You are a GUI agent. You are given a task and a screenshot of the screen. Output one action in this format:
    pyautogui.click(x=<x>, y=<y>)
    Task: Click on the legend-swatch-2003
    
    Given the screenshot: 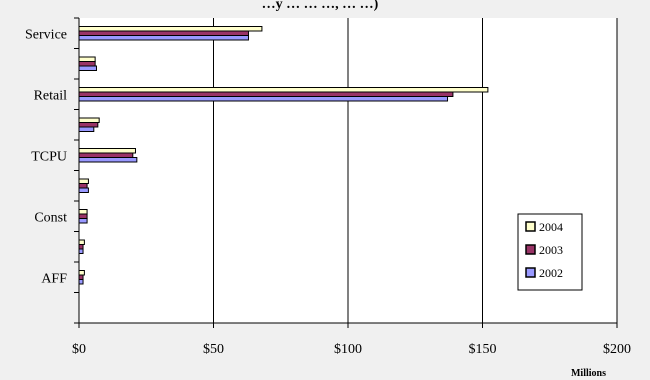 What is the action you would take?
    pyautogui.click(x=530, y=249)
    